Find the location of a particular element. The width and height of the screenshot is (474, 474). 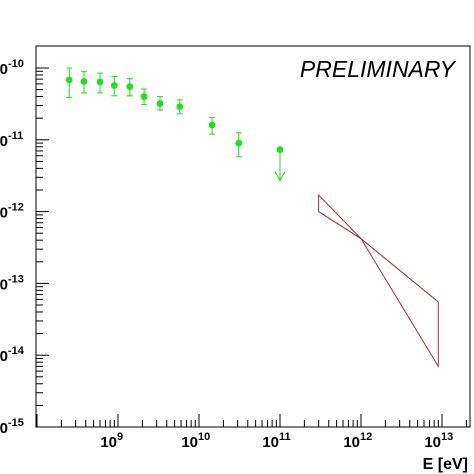

preliminary-annotation: PRELIMINARY is located at coordinates (378, 69).